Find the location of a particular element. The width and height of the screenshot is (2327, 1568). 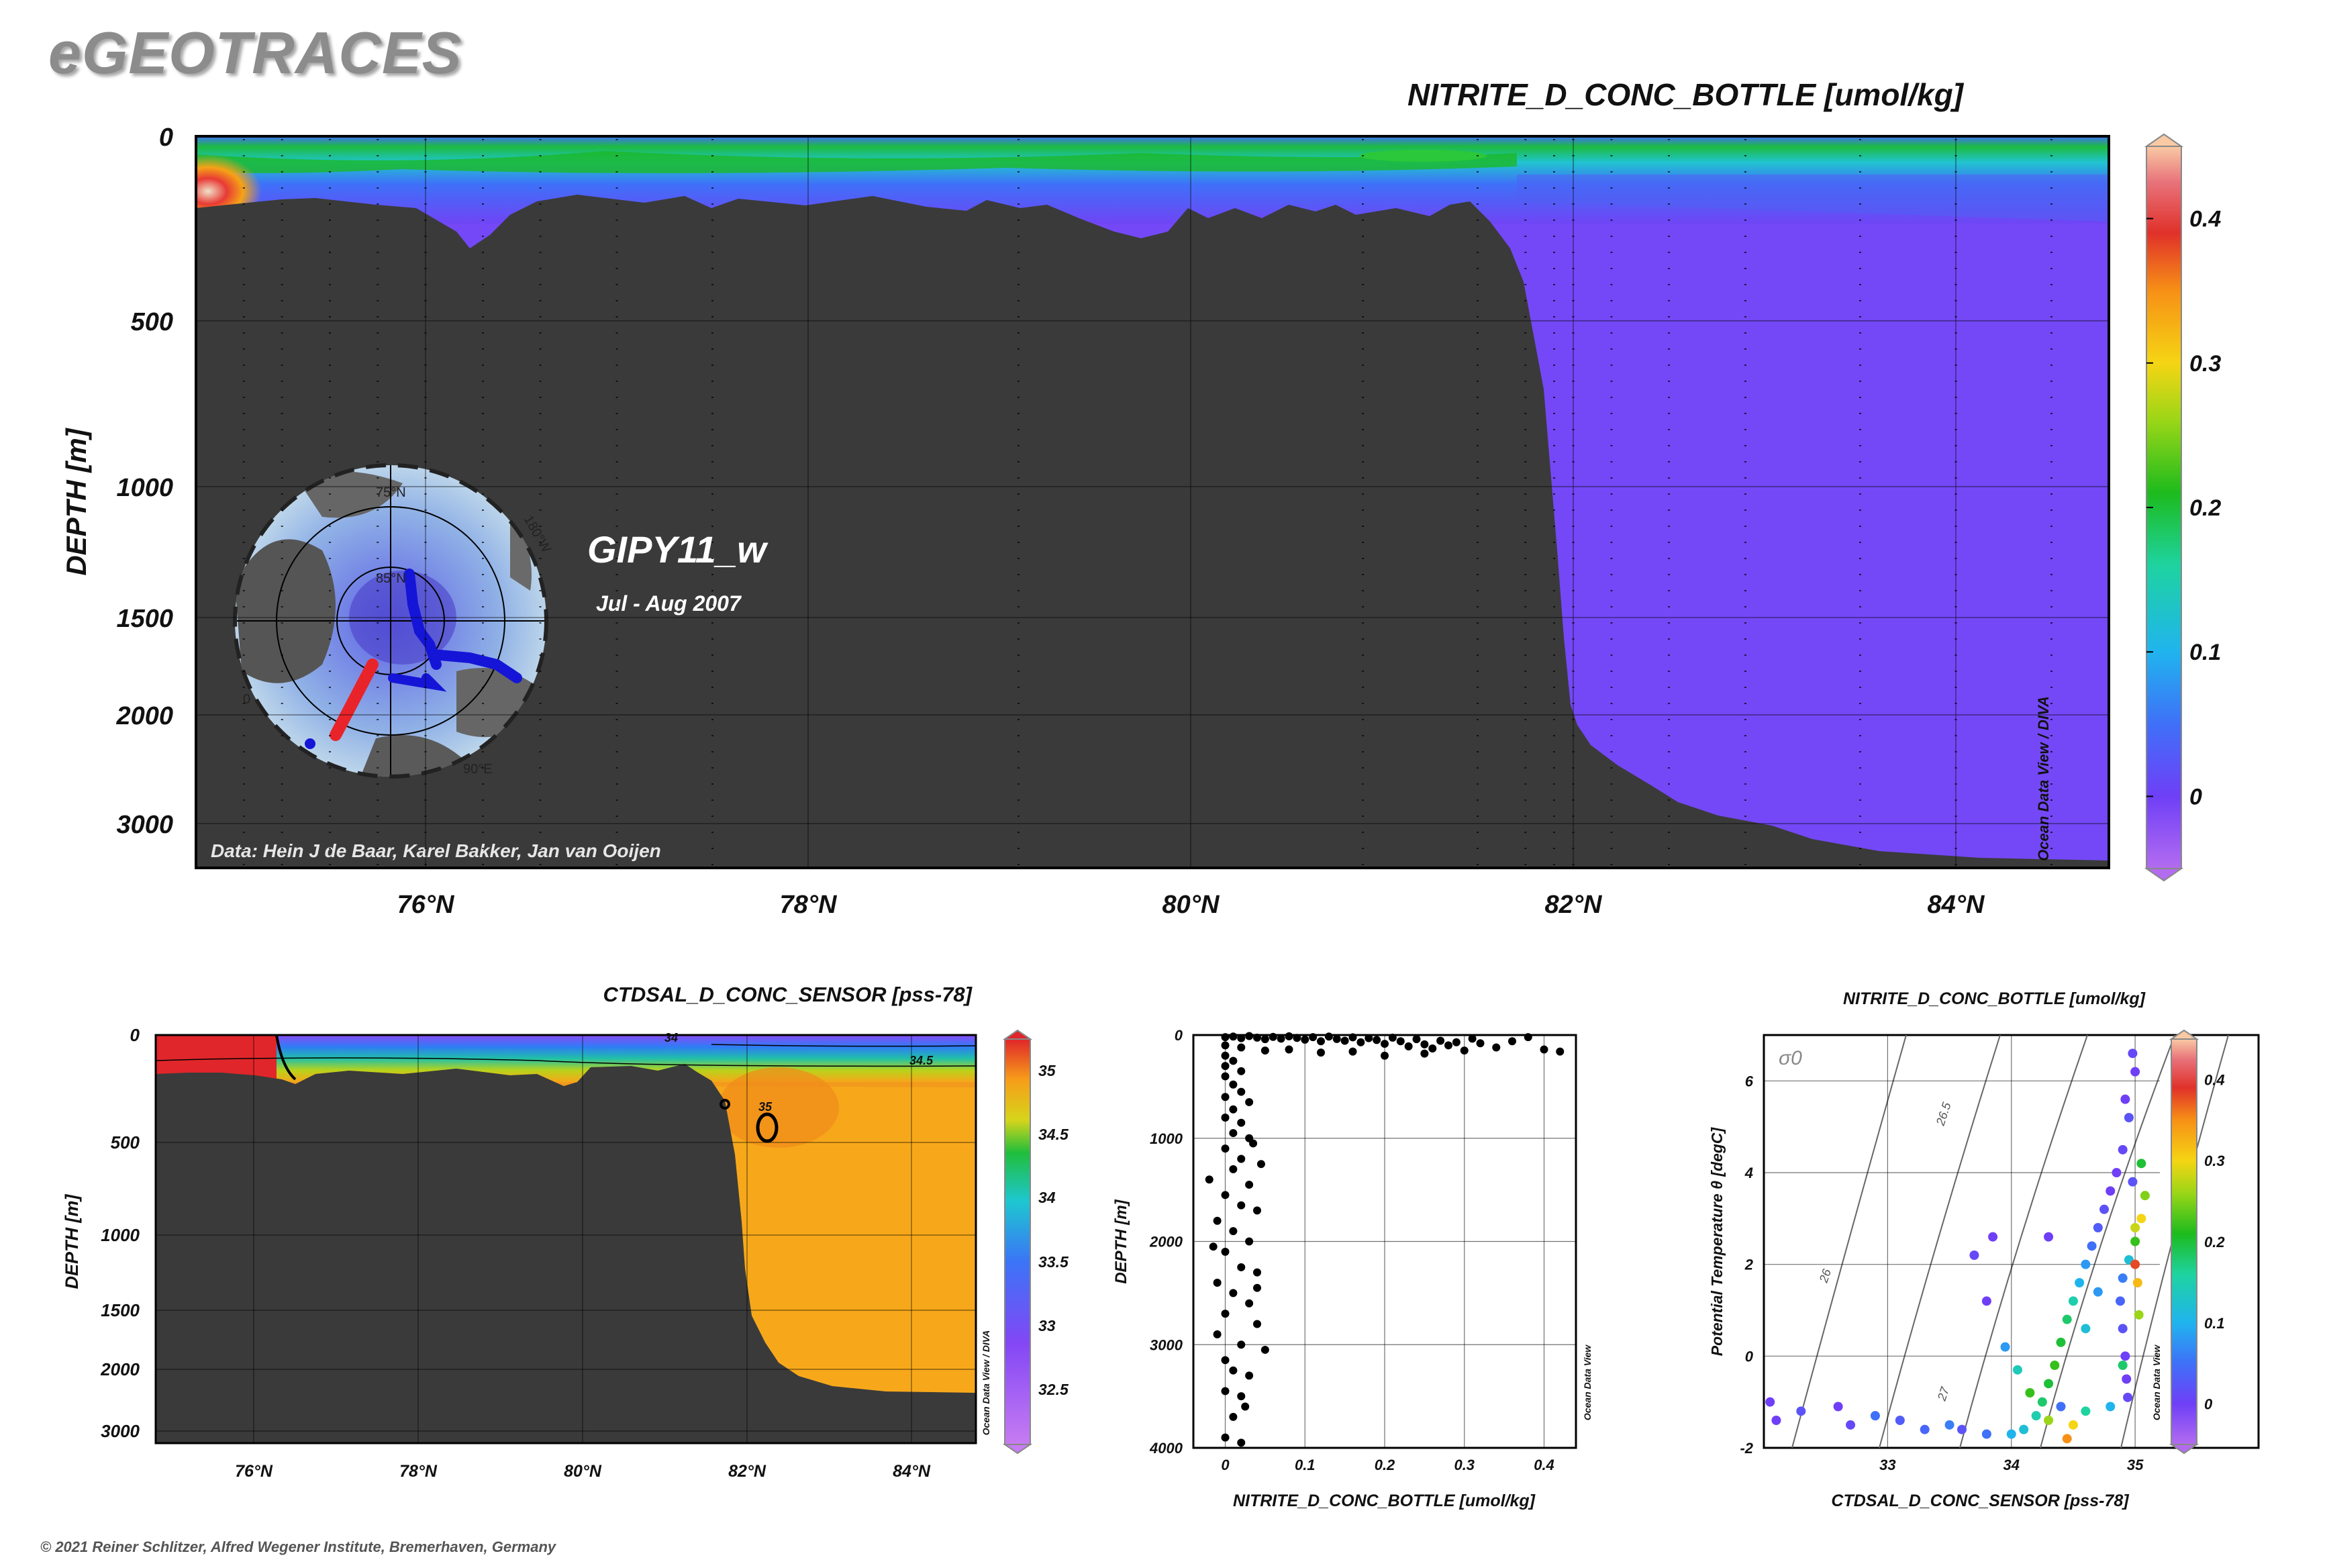

sal-x-tick: 76°N is located at coordinates (254, 1472).